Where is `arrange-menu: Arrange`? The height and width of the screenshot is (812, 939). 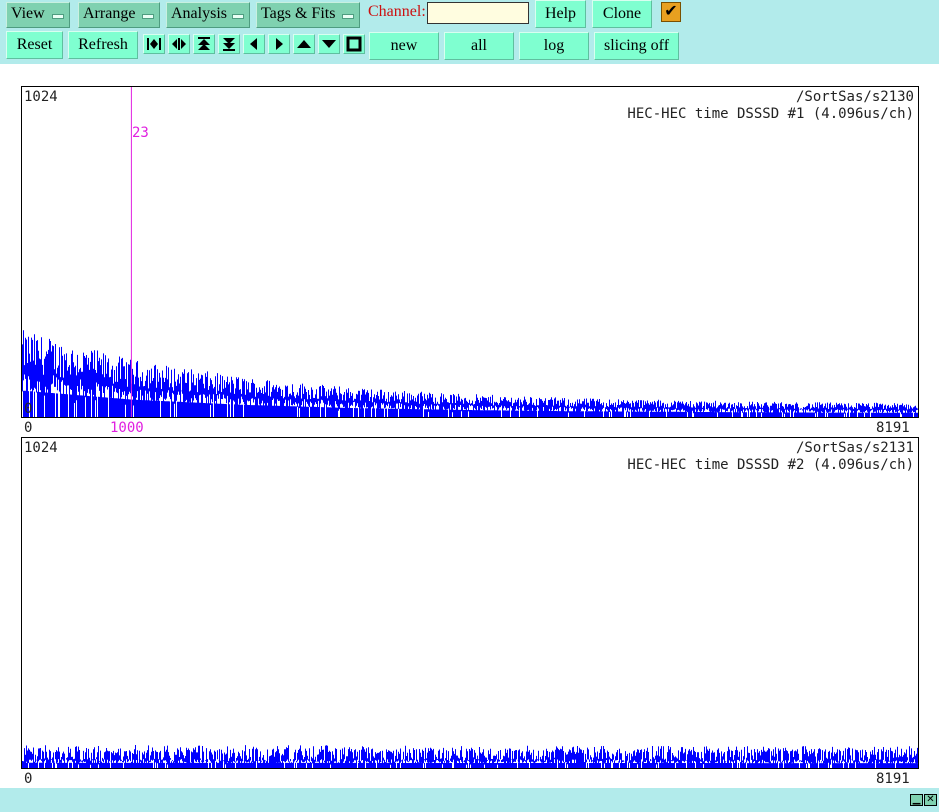
arrange-menu: Arrange is located at coordinates (119, 15).